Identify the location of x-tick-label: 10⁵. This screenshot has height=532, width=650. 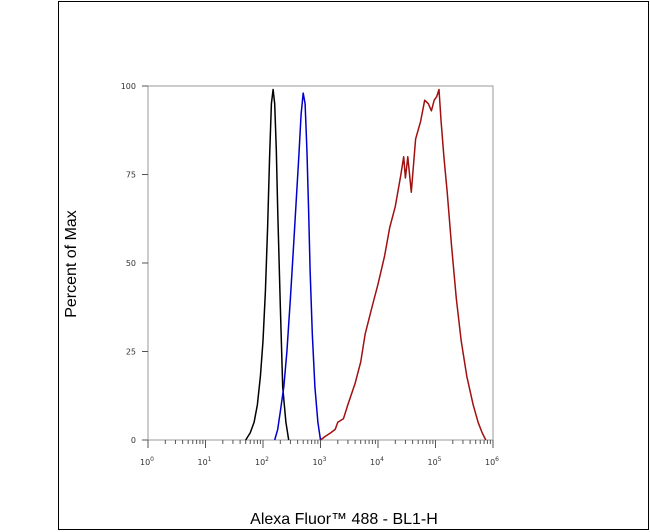
(434, 461).